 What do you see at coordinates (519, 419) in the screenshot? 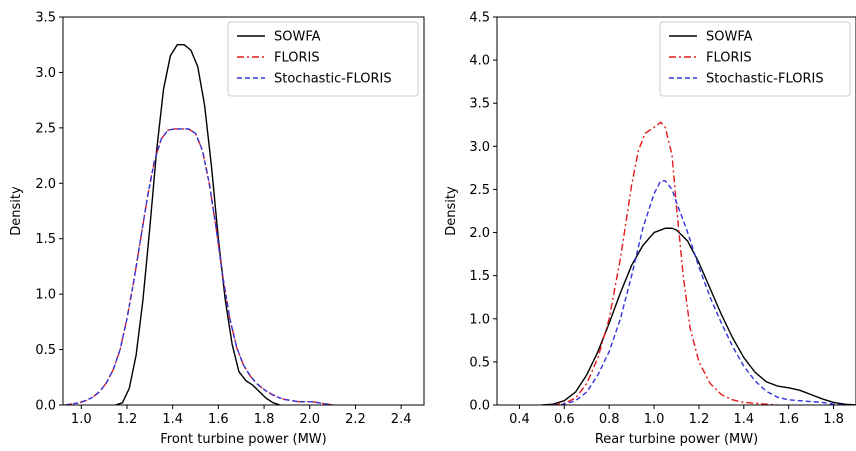
I see `x-tick-label: 0.4` at bounding box center [519, 419].